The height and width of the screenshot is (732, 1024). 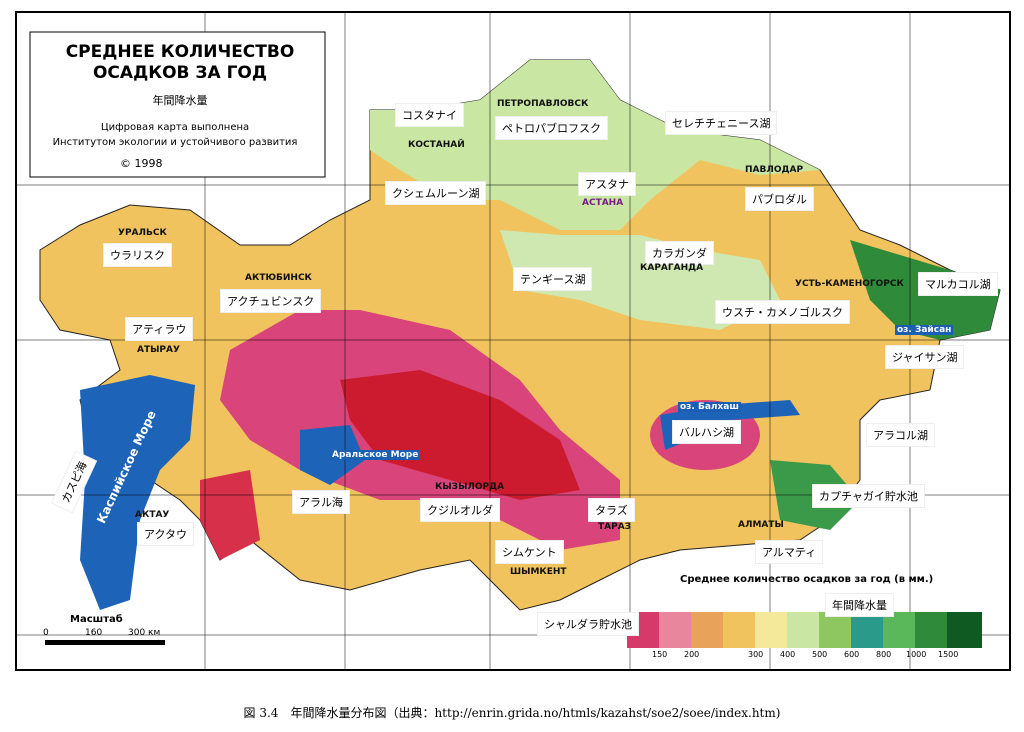 What do you see at coordinates (436, 145) in the screenshot?
I see `place-ru: КОСТАНАЙ` at bounding box center [436, 145].